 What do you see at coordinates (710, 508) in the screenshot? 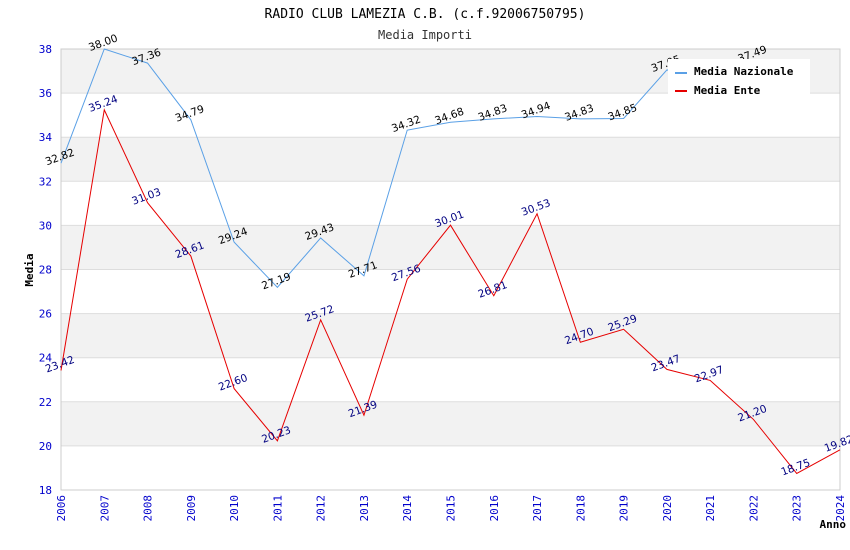
I see `x-tick-label: 2021` at bounding box center [710, 508].